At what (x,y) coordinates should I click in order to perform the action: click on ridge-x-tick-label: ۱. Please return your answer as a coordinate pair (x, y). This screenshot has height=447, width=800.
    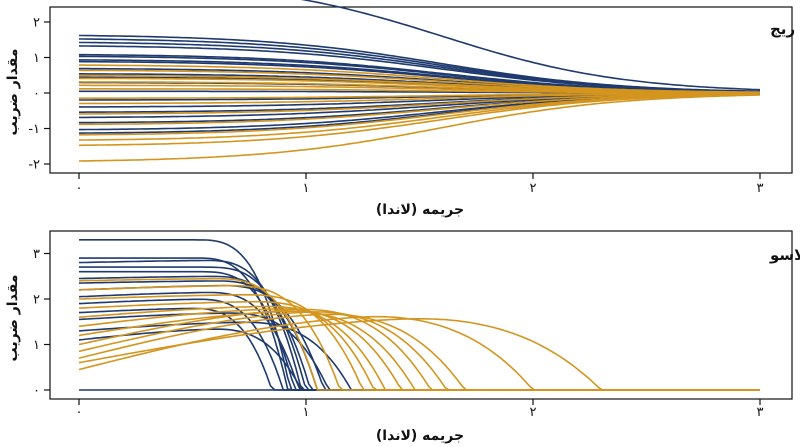
    Looking at the image, I should click on (306, 188).